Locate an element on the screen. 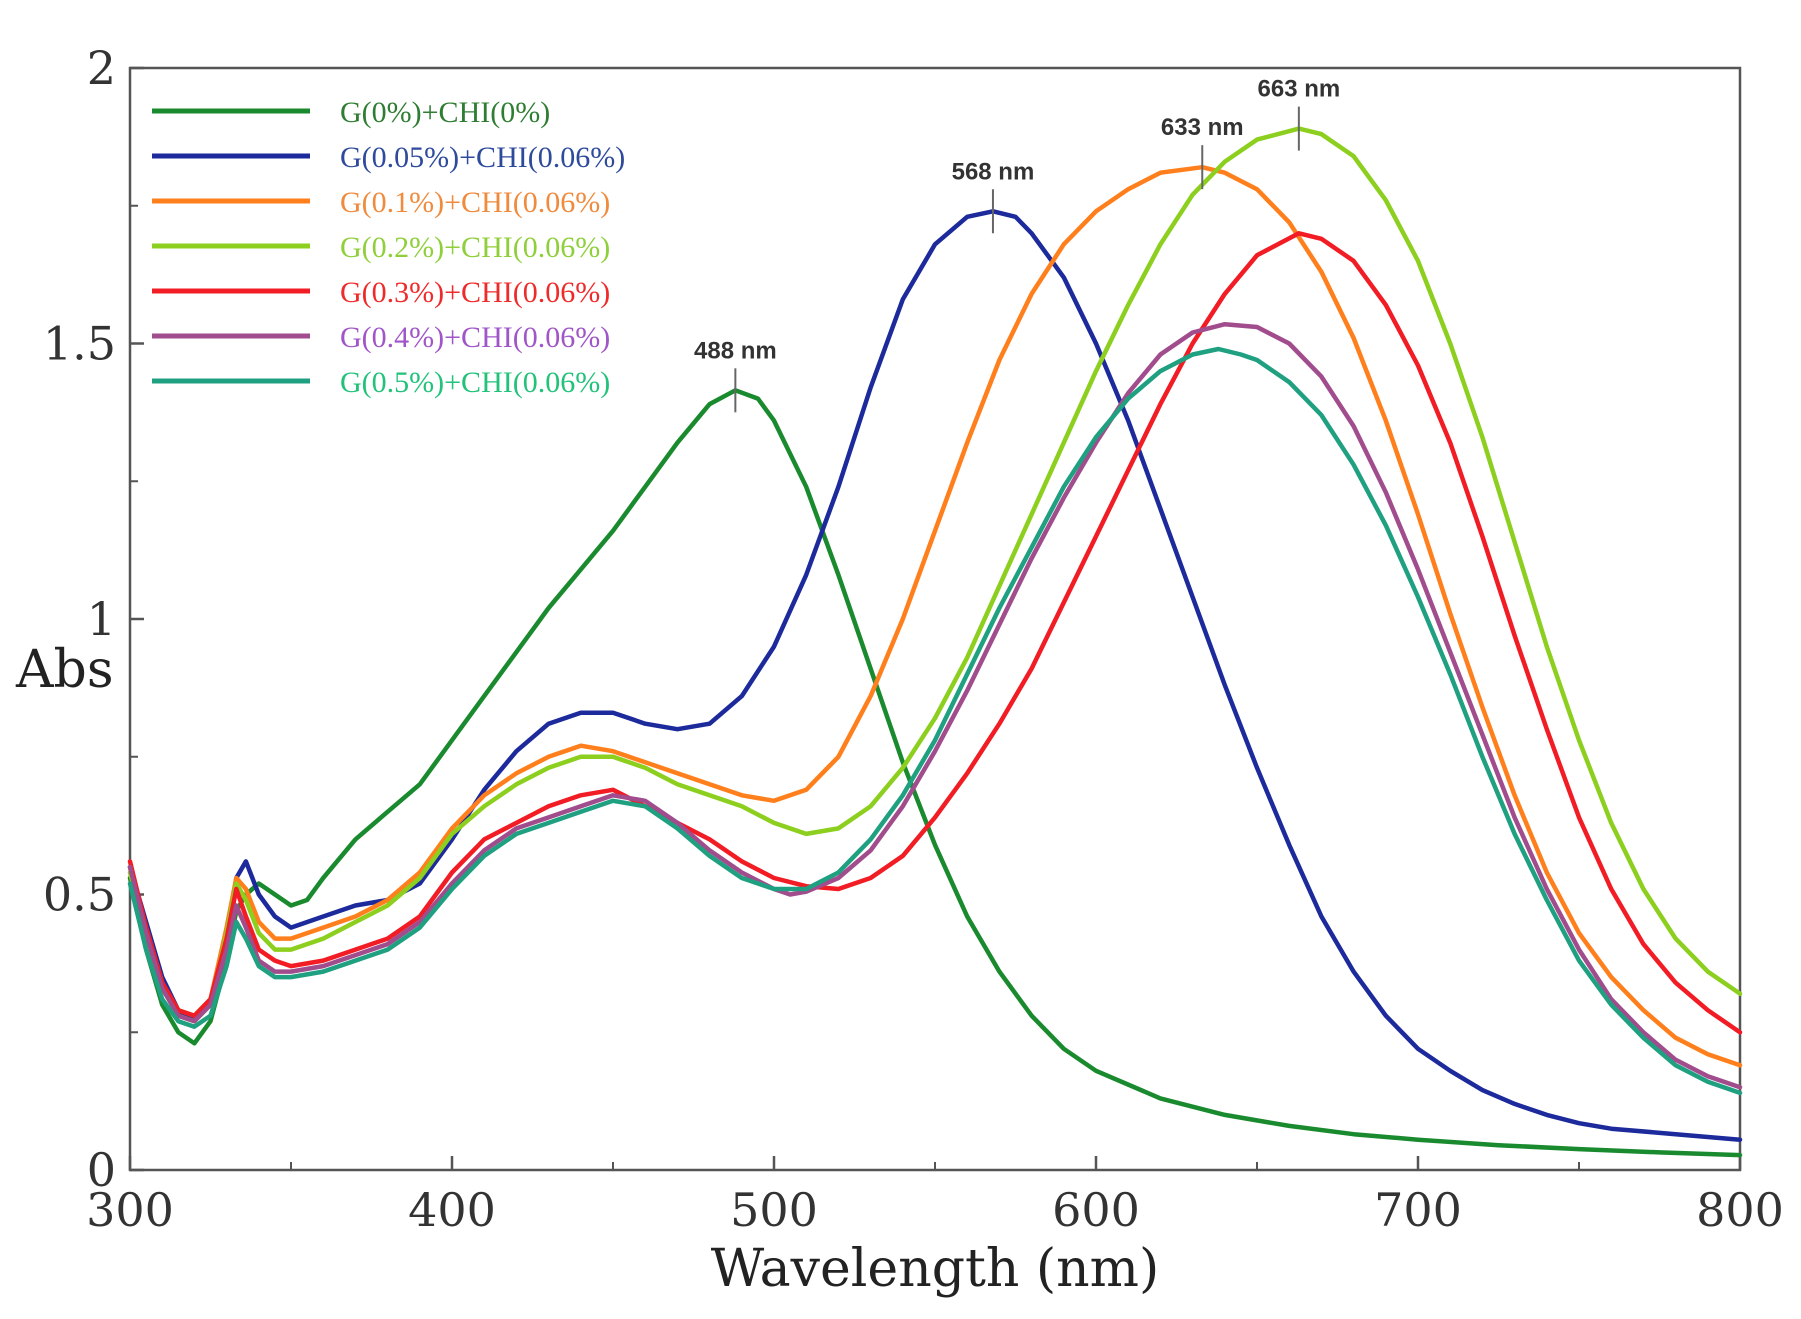  legend-label: G(0.2%)+CHI(0.06%) is located at coordinates (475, 247).